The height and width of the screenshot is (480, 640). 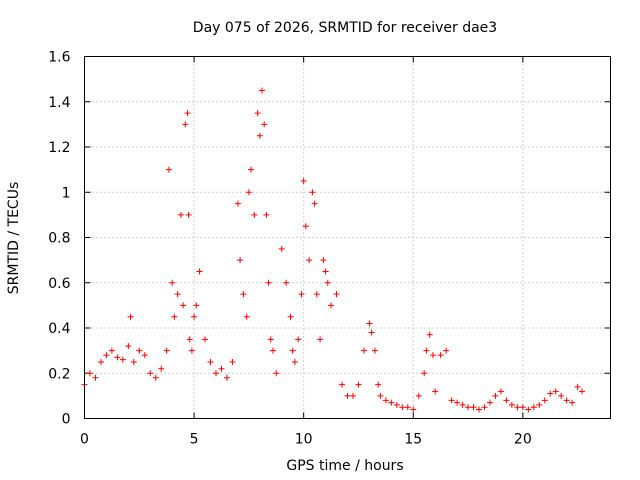 What do you see at coordinates (59, 239) in the screenshot?
I see `y-tick-label: 0.8` at bounding box center [59, 239].